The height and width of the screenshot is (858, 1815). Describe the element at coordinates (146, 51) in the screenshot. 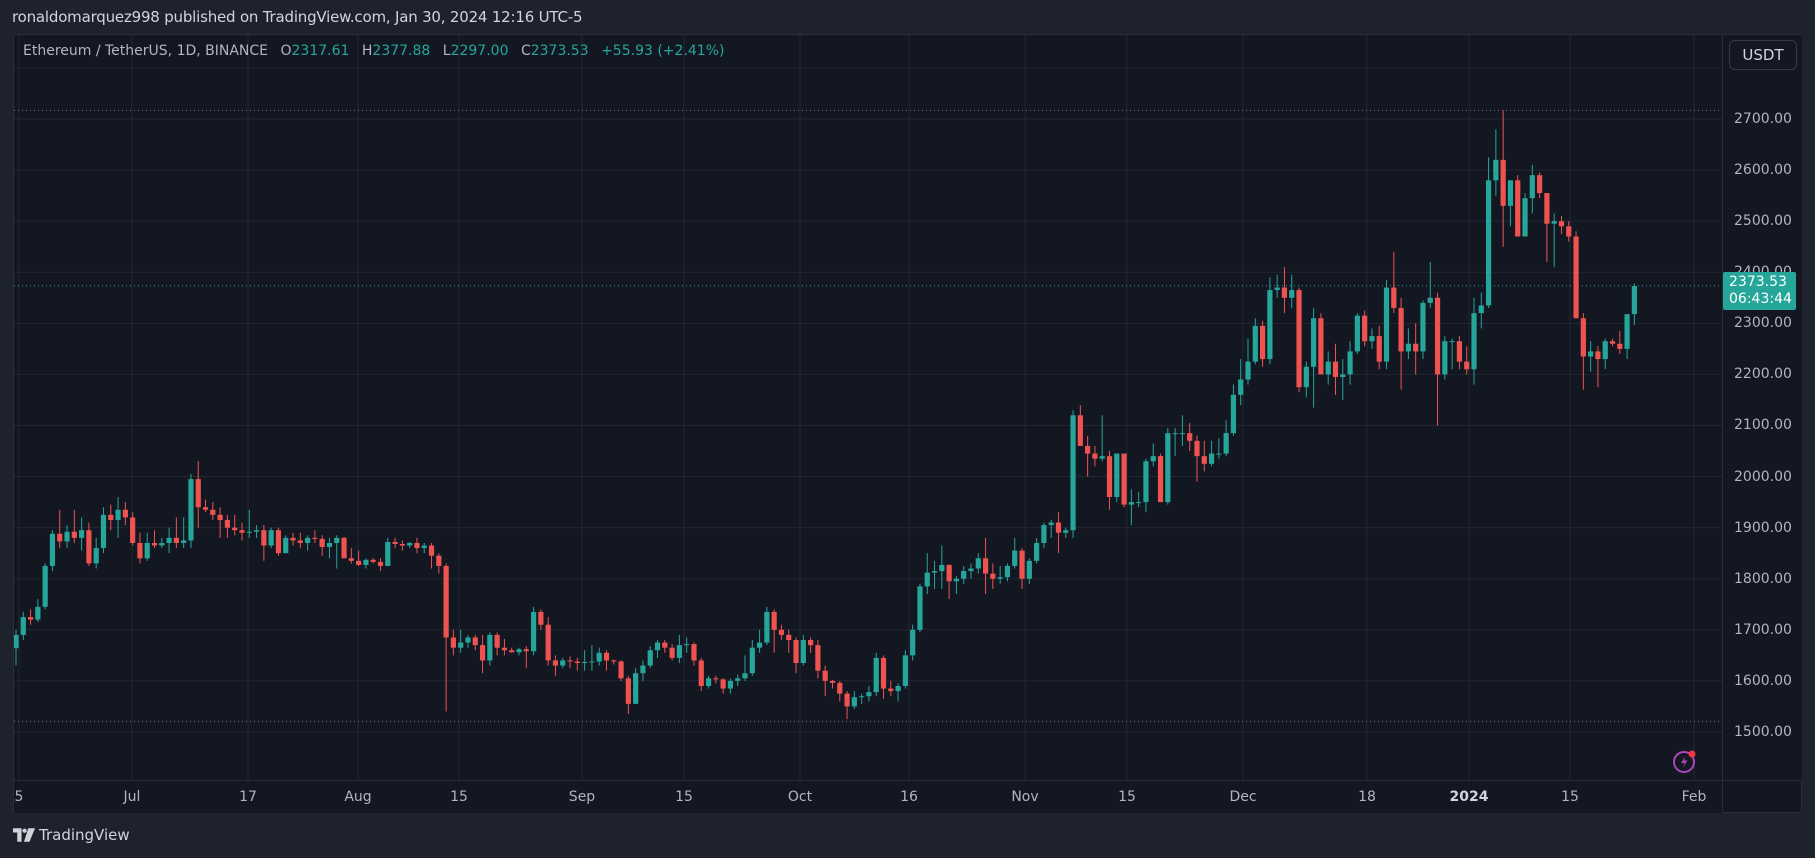

I see `symbol-title: Ethereum / TetherUS, 1D, BINANCE` at that location.